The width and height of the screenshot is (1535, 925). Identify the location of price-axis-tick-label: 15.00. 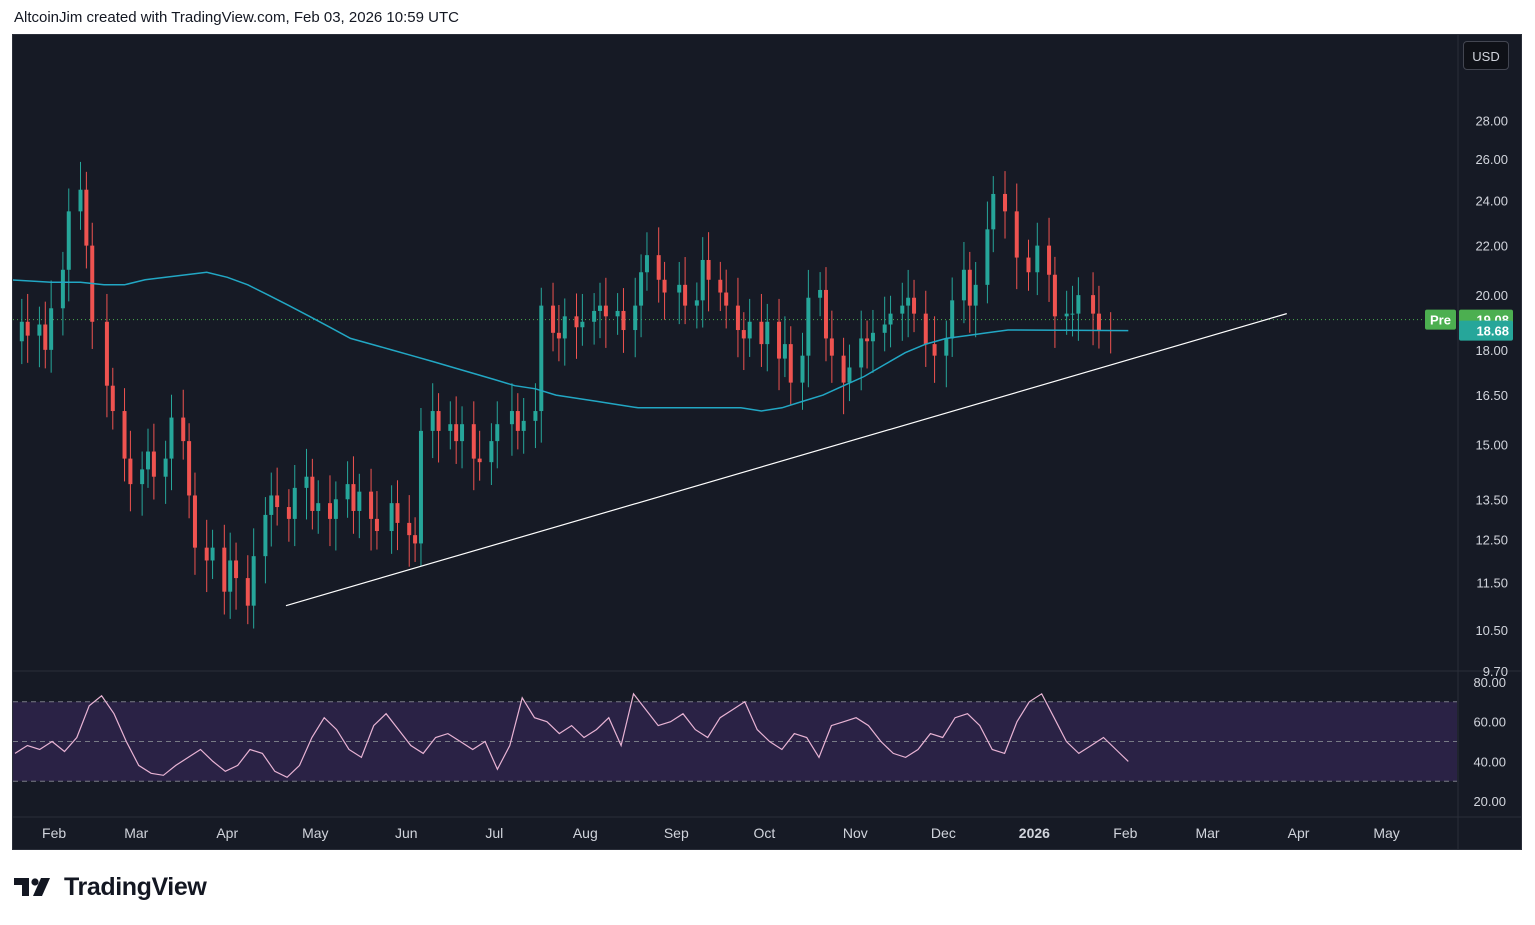
(1491, 445).